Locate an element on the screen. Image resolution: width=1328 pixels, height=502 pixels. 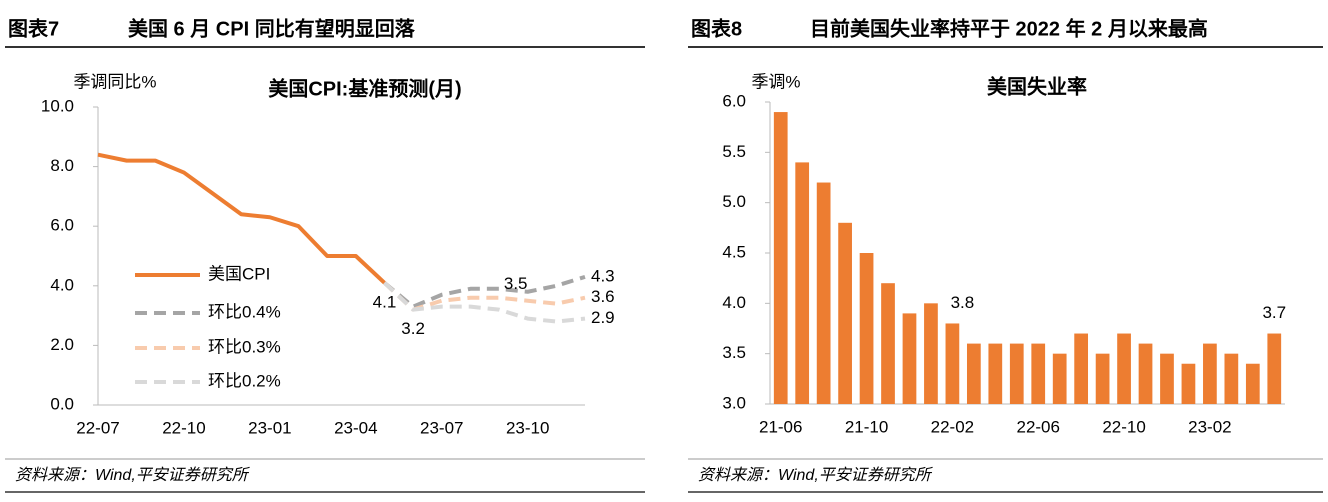
legend-label: 环比0.4% is located at coordinates (244, 311).